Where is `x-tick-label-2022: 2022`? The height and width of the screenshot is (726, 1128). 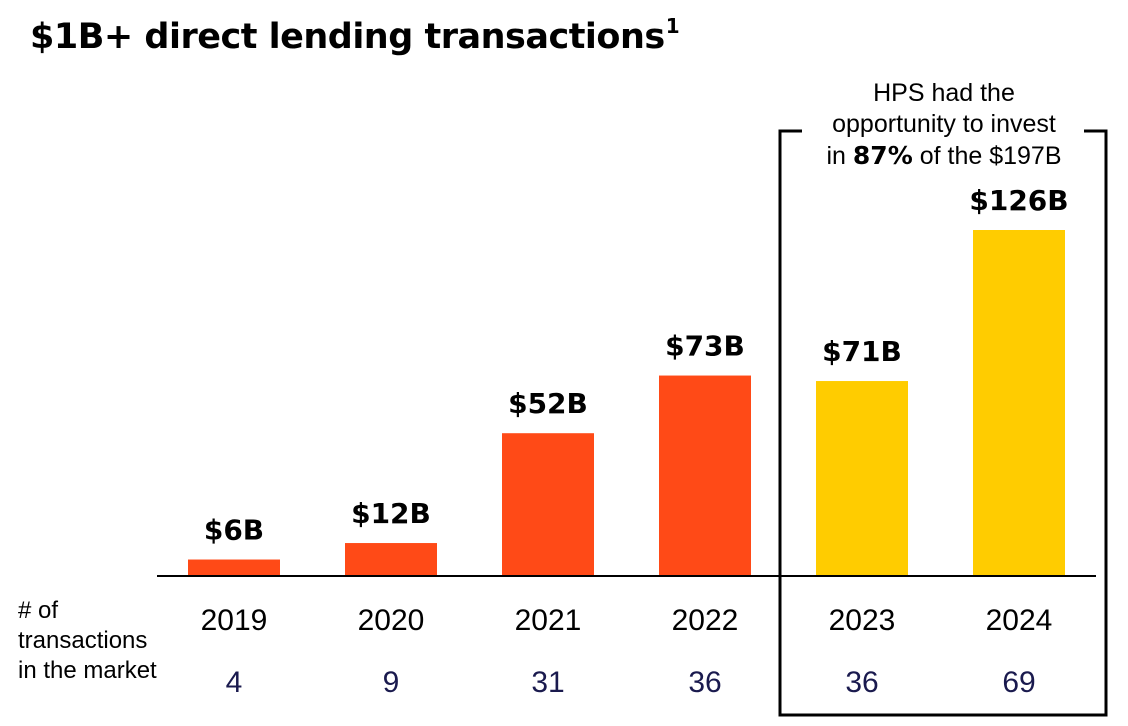
x-tick-label-2022: 2022 is located at coordinates (705, 620).